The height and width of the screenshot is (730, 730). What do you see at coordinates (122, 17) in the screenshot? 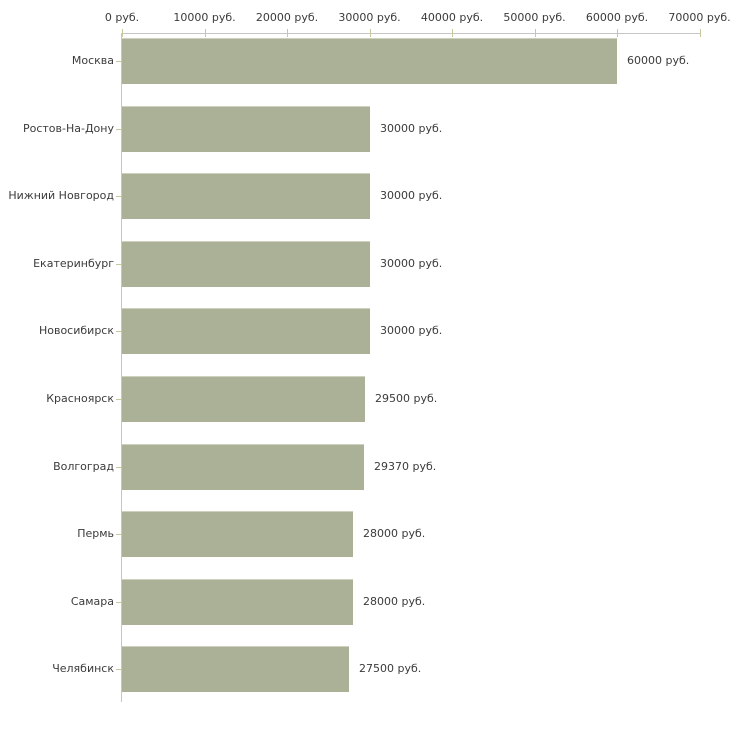
I see `x-axis-tick-label: 0 руб.` at bounding box center [122, 17].